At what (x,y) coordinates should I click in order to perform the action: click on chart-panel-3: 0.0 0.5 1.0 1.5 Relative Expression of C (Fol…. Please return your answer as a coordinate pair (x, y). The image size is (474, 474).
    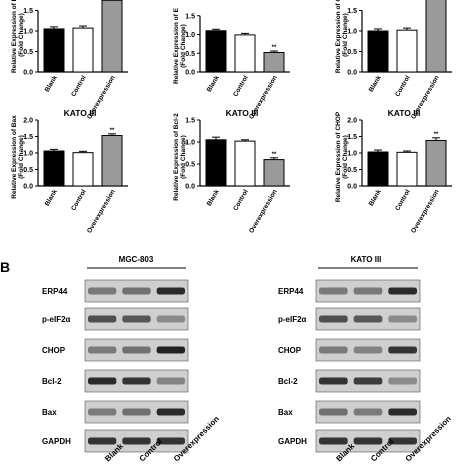
    Looking at the image, I should click on (393, 60).